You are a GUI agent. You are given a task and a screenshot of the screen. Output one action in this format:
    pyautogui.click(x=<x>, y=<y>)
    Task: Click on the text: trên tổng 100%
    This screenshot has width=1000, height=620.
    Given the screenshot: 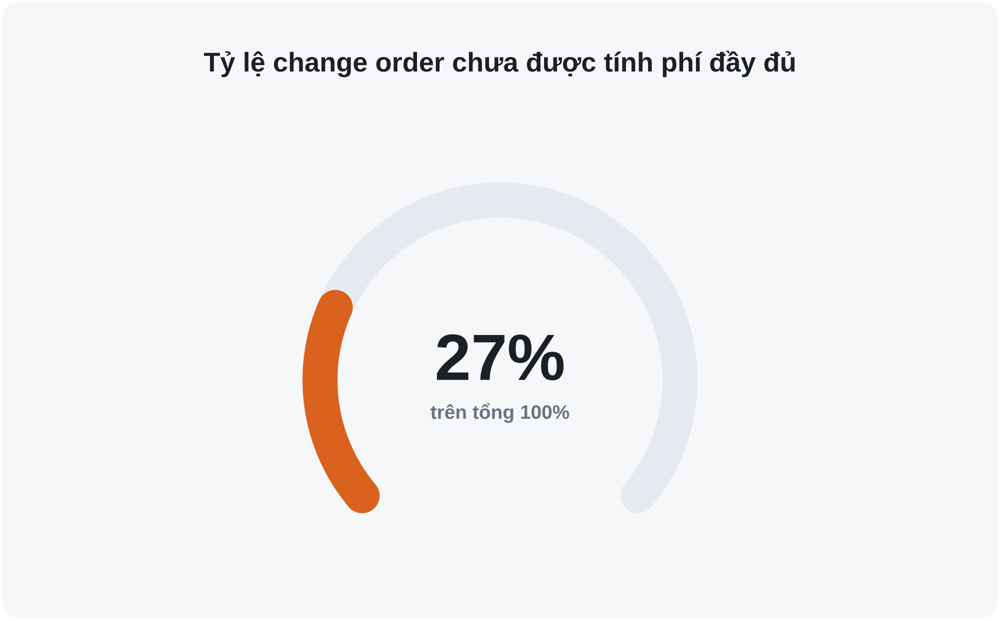 What is the action you would take?
    pyautogui.click(x=500, y=413)
    